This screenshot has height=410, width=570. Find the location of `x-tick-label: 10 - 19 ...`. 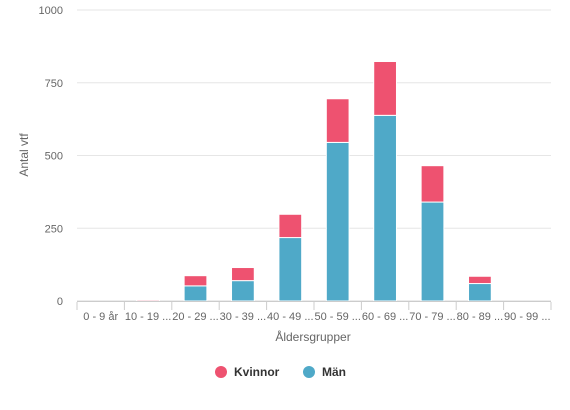

x-tick-label: 10 - 19 ... is located at coordinates (148, 317).